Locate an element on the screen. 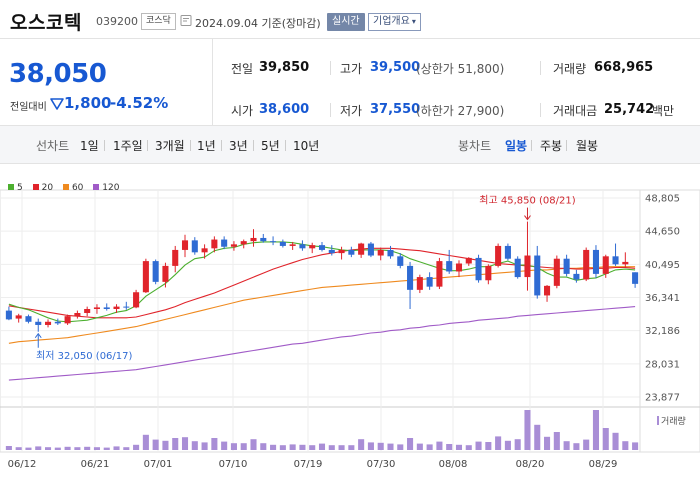 This screenshot has height=482, width=700. down-triangle-icon is located at coordinates (57, 104).